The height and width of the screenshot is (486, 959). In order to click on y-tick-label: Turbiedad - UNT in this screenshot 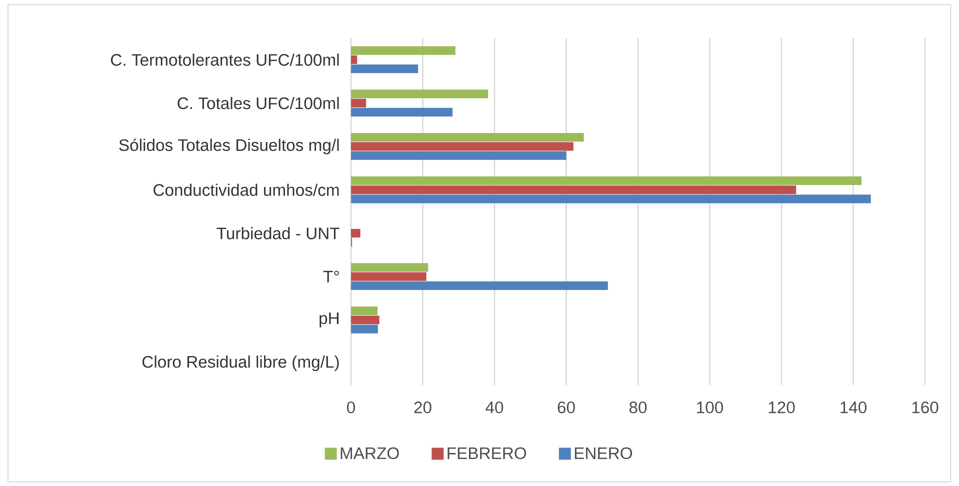, I will do `click(278, 233)`.